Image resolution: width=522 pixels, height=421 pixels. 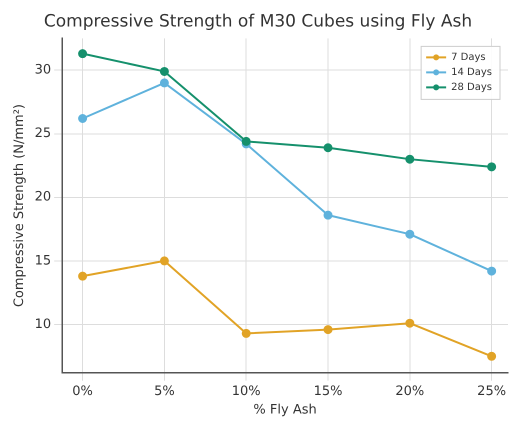 What do you see at coordinates (468, 57) in the screenshot?
I see `legend-label: 7 Days` at bounding box center [468, 57].